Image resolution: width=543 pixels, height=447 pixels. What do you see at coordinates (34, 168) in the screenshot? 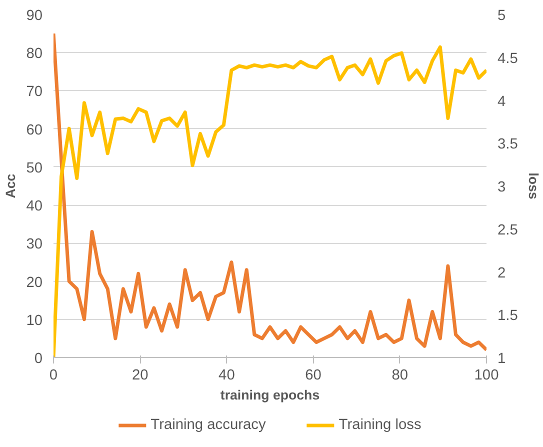
I see `y-tick-label: 50` at bounding box center [34, 168].